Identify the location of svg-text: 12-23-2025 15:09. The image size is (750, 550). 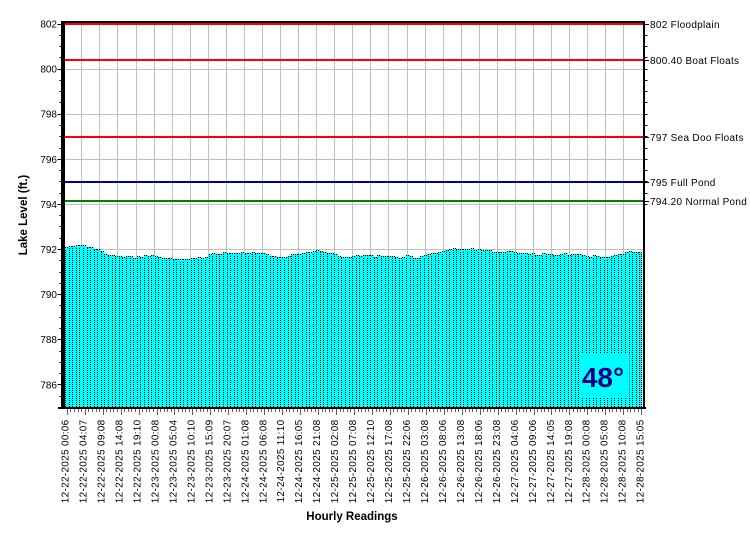
(209, 461).